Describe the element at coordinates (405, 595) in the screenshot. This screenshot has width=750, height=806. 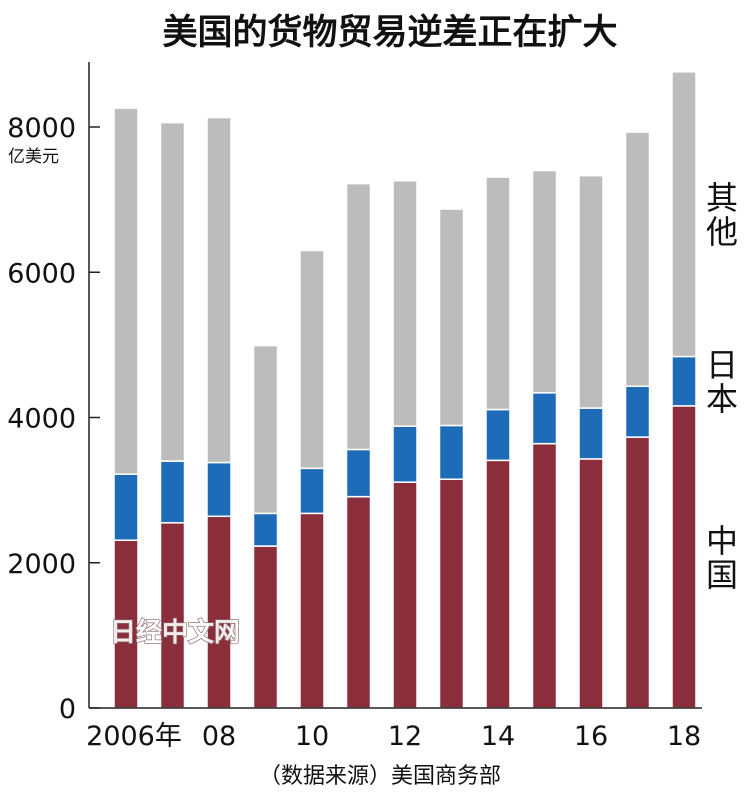
I see `bar-segment-2012-中国` at that location.